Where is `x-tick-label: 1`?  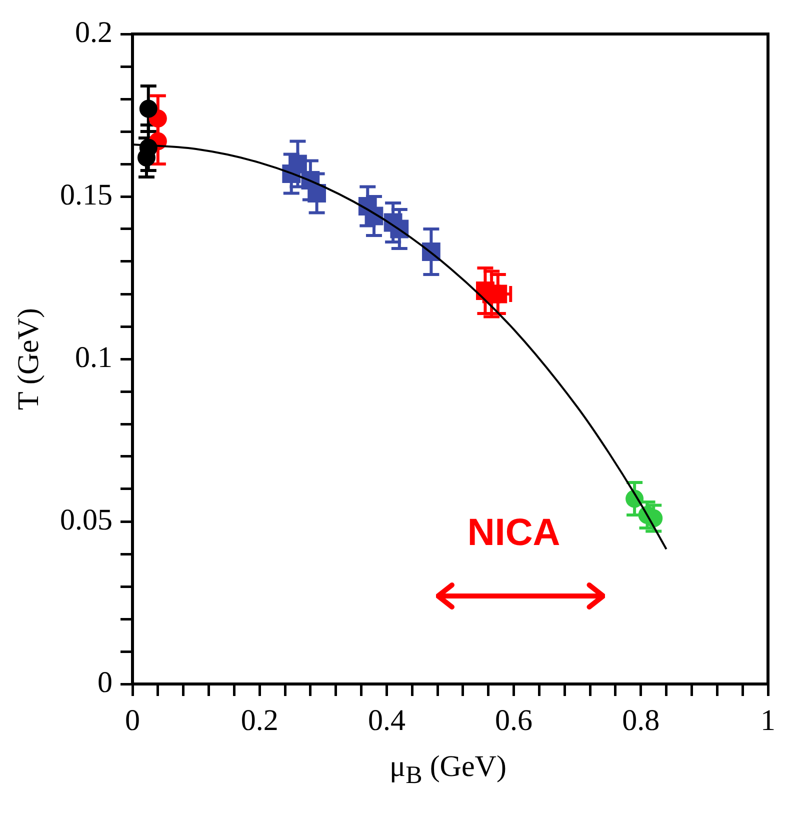 x-tick-label: 1 is located at coordinates (768, 720).